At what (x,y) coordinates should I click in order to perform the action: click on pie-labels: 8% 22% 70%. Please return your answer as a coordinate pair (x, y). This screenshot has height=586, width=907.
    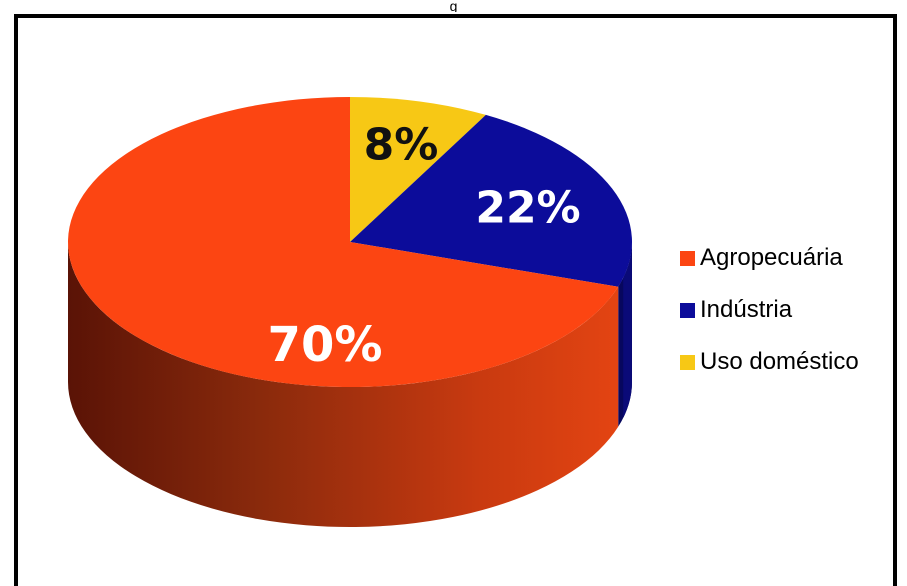
    Looking at the image, I should click on (424, 247).